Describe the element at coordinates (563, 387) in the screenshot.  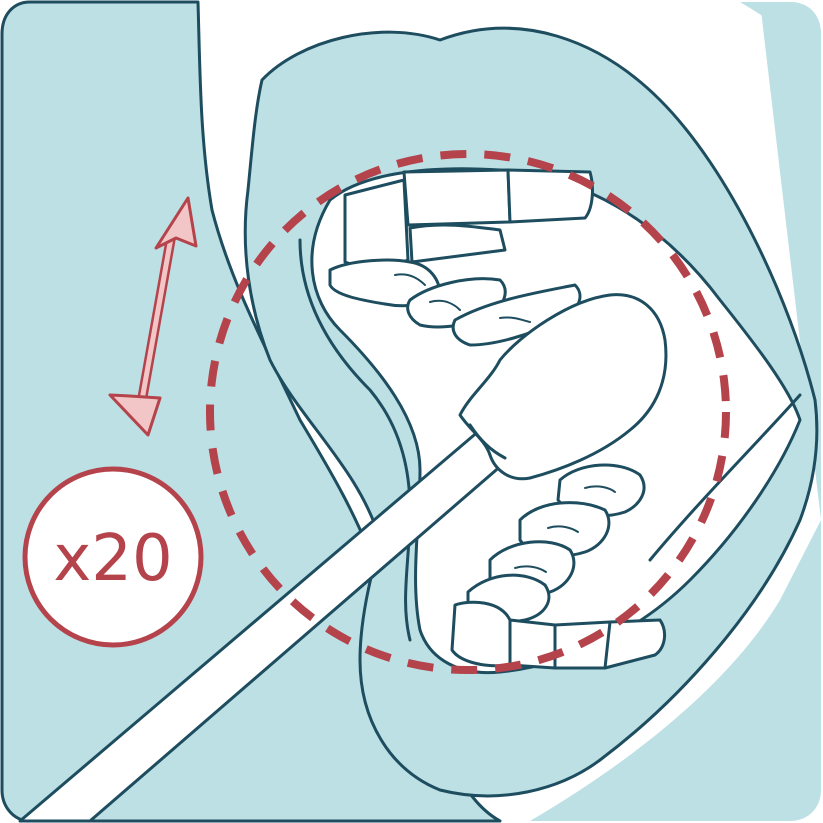
I see `swab-icon` at that location.